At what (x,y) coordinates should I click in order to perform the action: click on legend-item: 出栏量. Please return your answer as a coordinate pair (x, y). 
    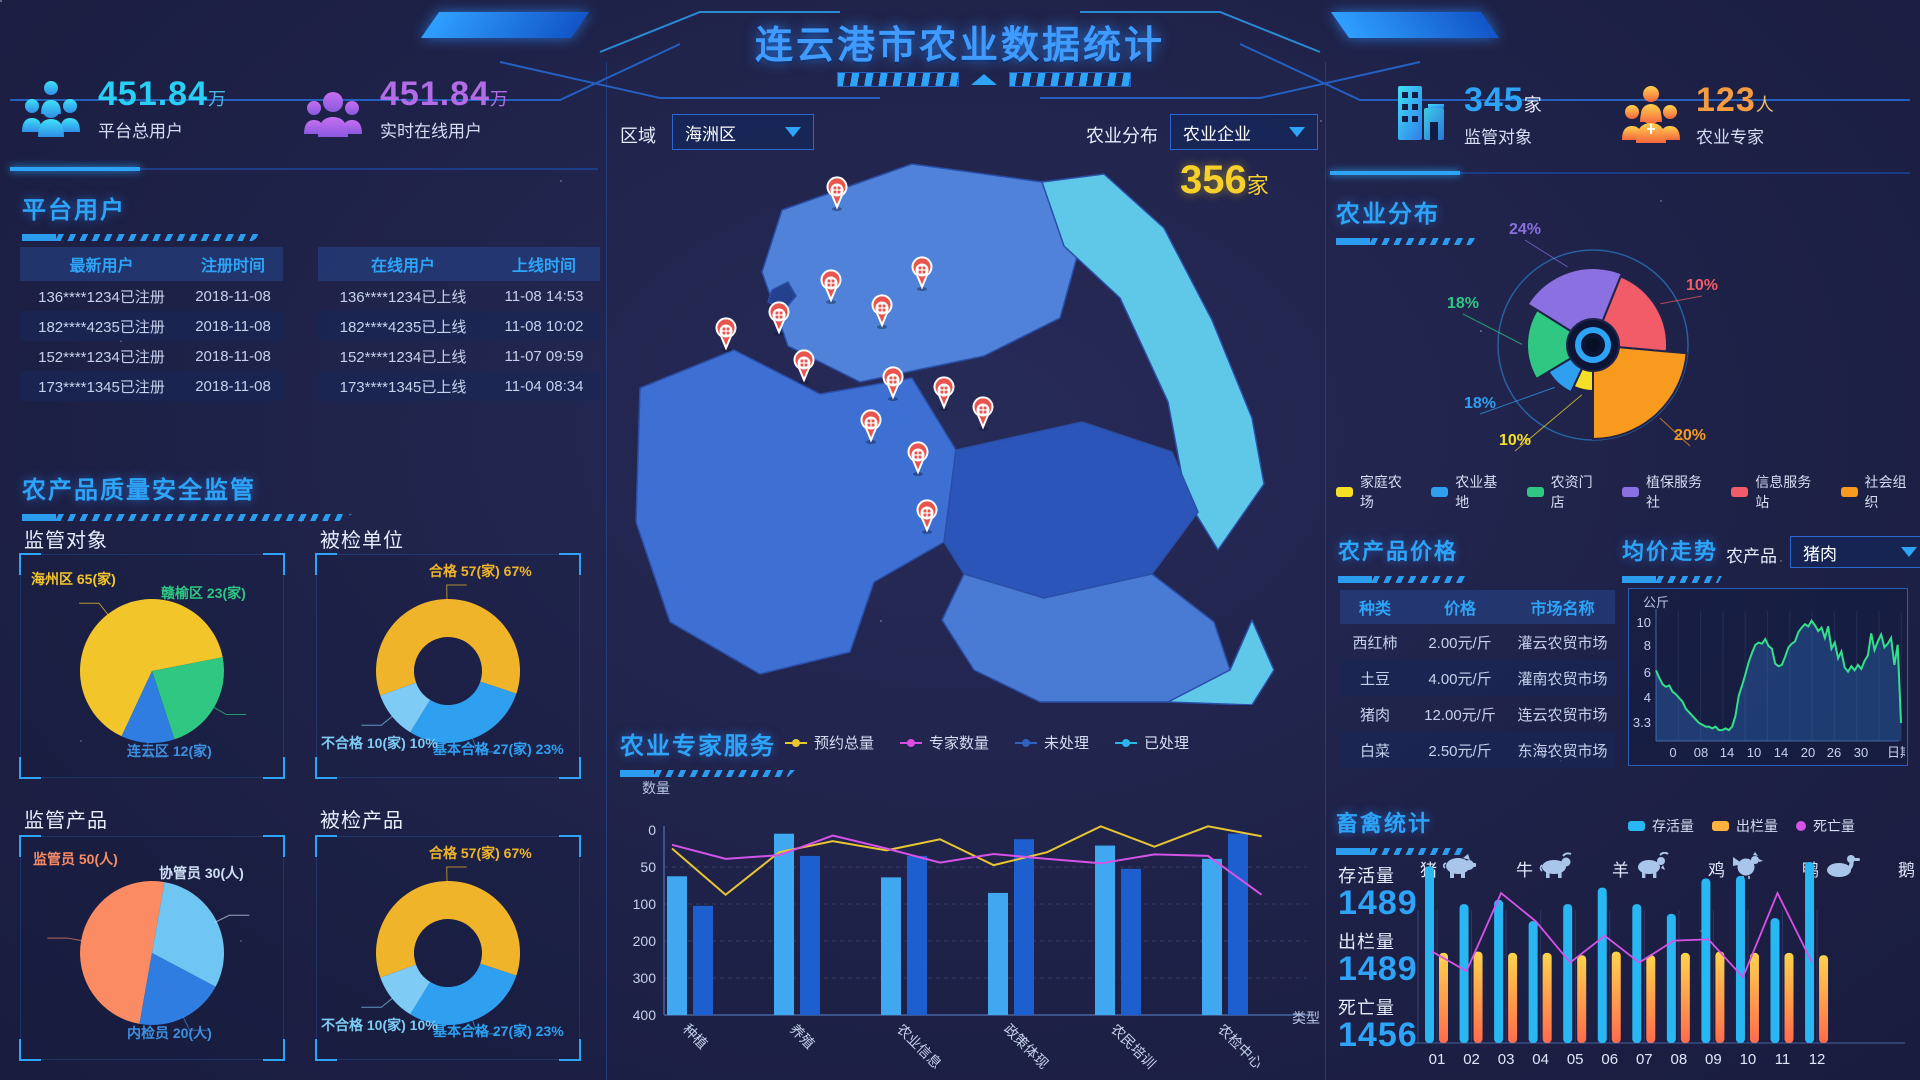
    Looking at the image, I should click on (1745, 826).